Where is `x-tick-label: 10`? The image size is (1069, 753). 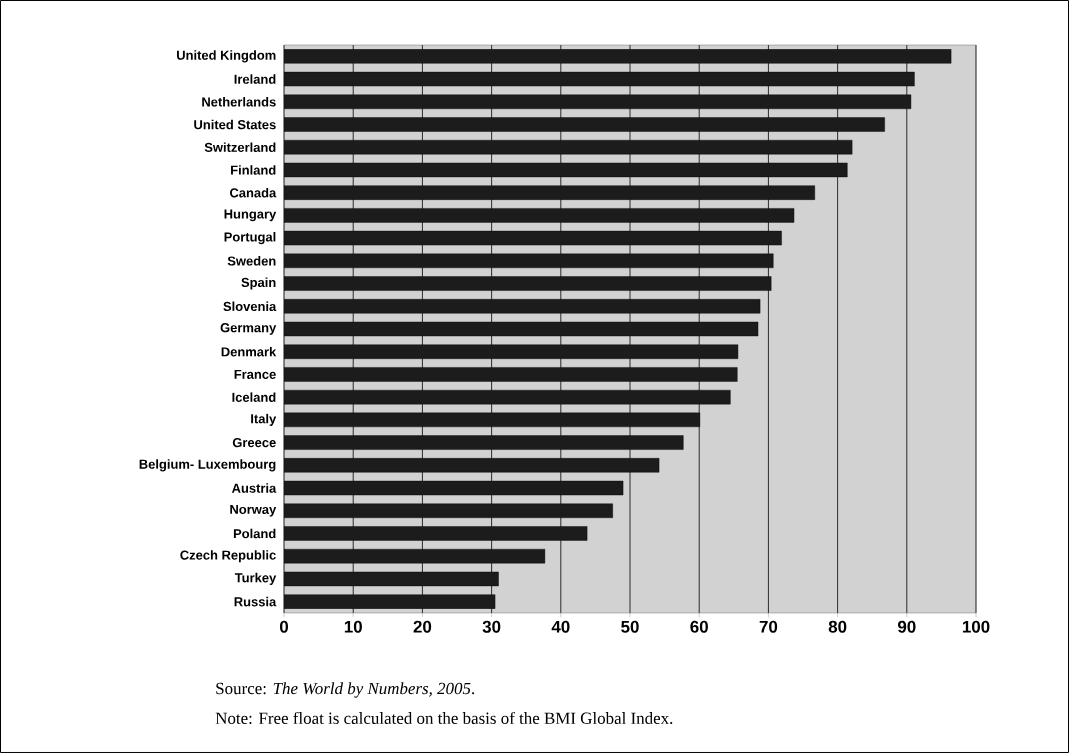
x-tick-label: 10 is located at coordinates (353, 626).